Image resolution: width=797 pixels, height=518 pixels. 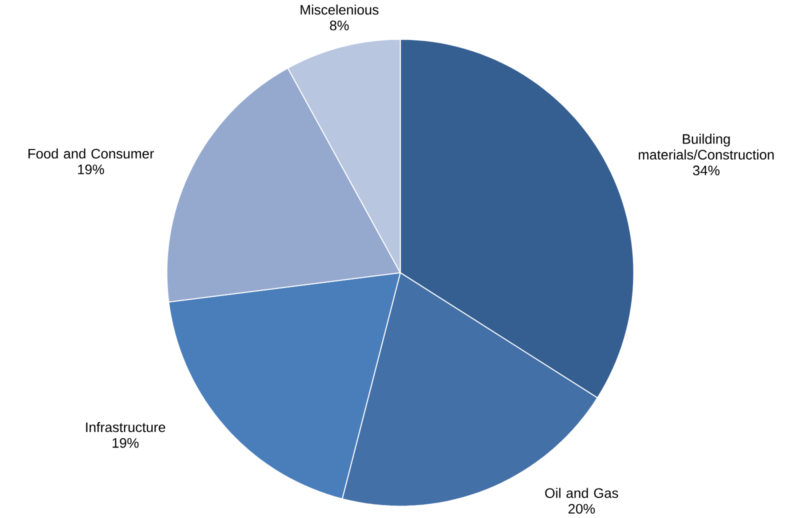 What do you see at coordinates (126, 427) in the screenshot?
I see `slice-label: Infrastructure` at bounding box center [126, 427].